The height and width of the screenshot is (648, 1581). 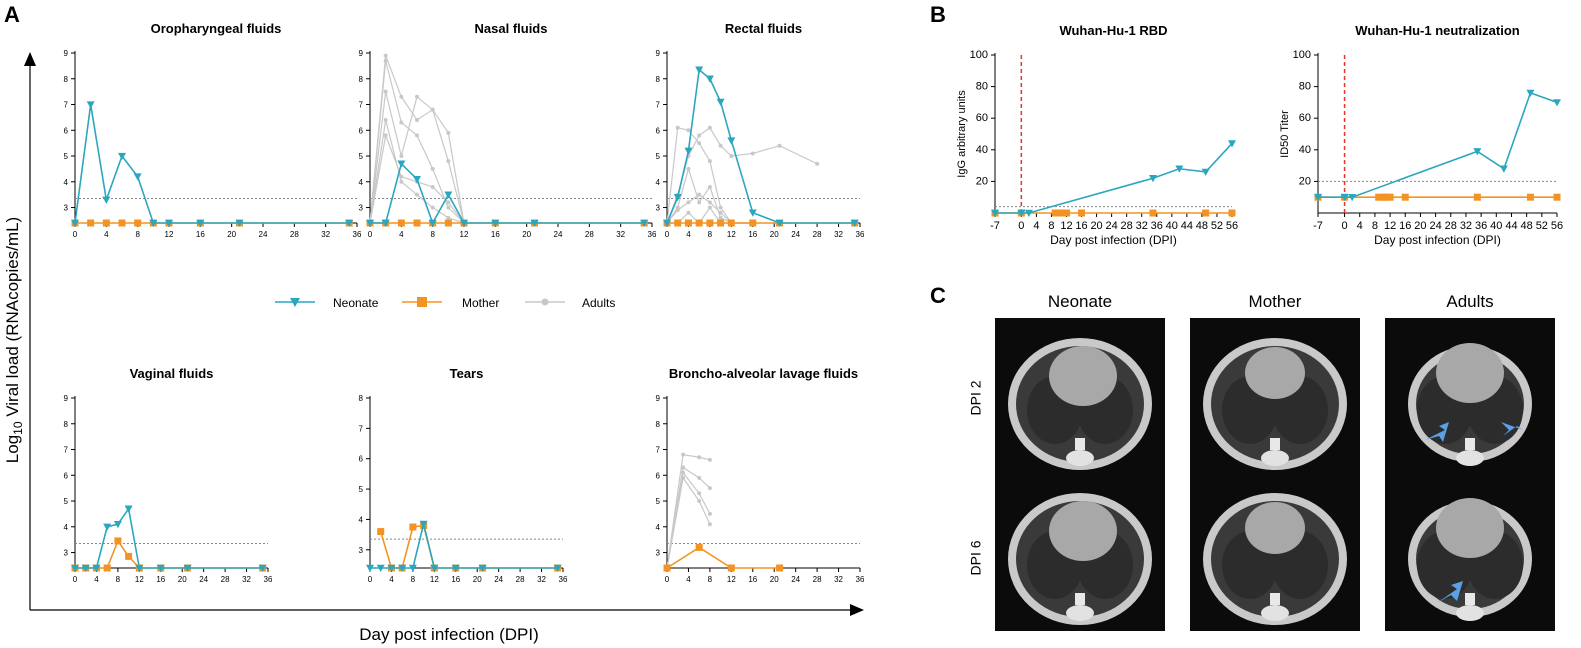 I want to click on chart-title: Rectal fluids, so click(x=763, y=28).